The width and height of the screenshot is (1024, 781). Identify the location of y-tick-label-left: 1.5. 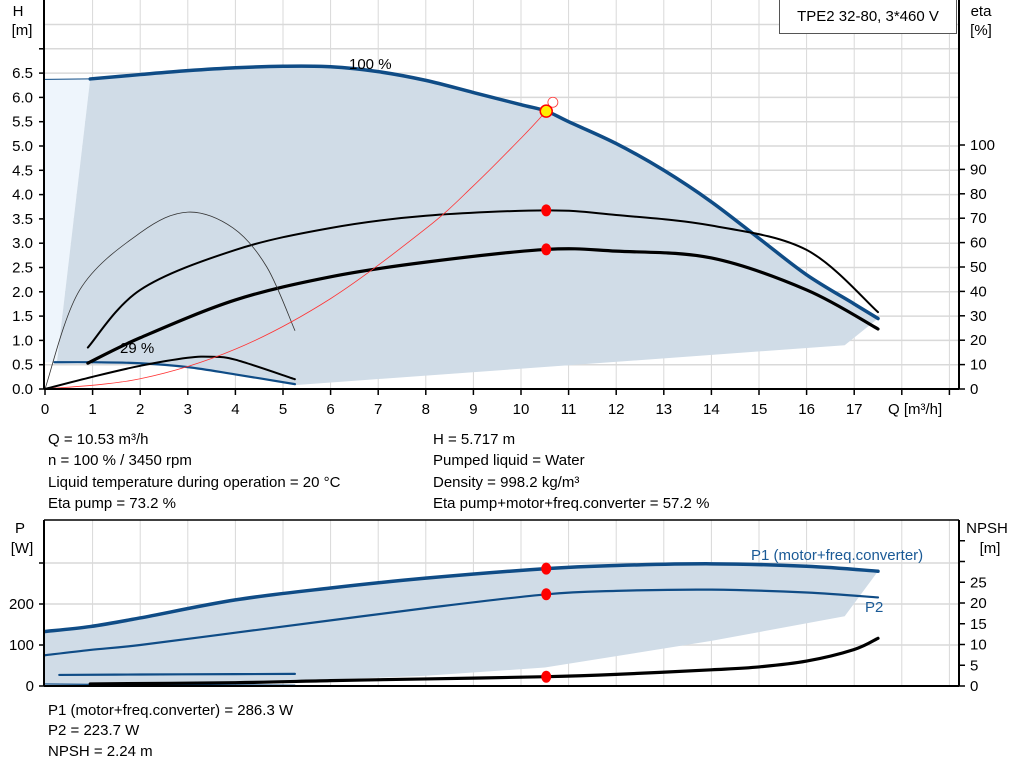
(22, 316).